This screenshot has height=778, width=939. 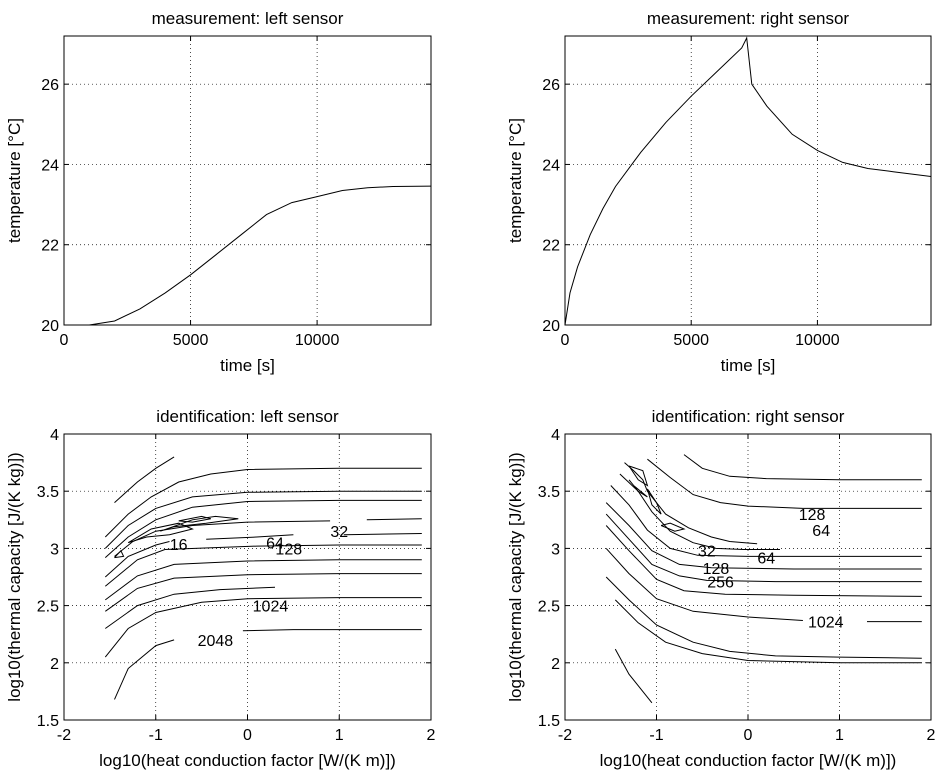 I want to click on x-tick-label: 10000, so click(x=817, y=340).